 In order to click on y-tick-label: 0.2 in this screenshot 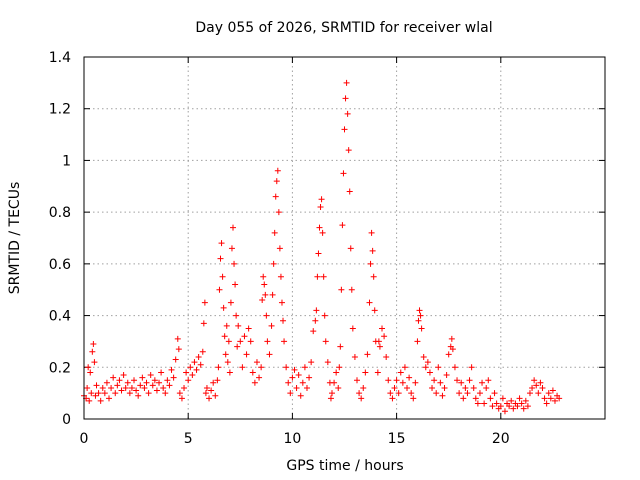, I will do `click(60, 368)`.